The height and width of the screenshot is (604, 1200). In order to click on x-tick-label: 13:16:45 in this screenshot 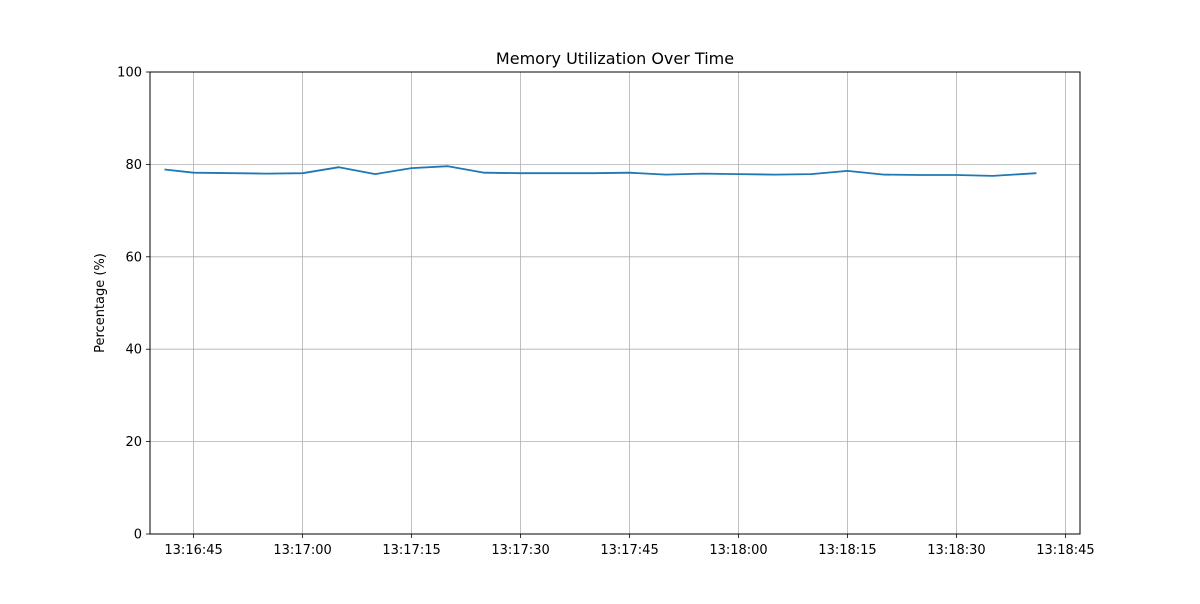, I will do `click(193, 550)`.